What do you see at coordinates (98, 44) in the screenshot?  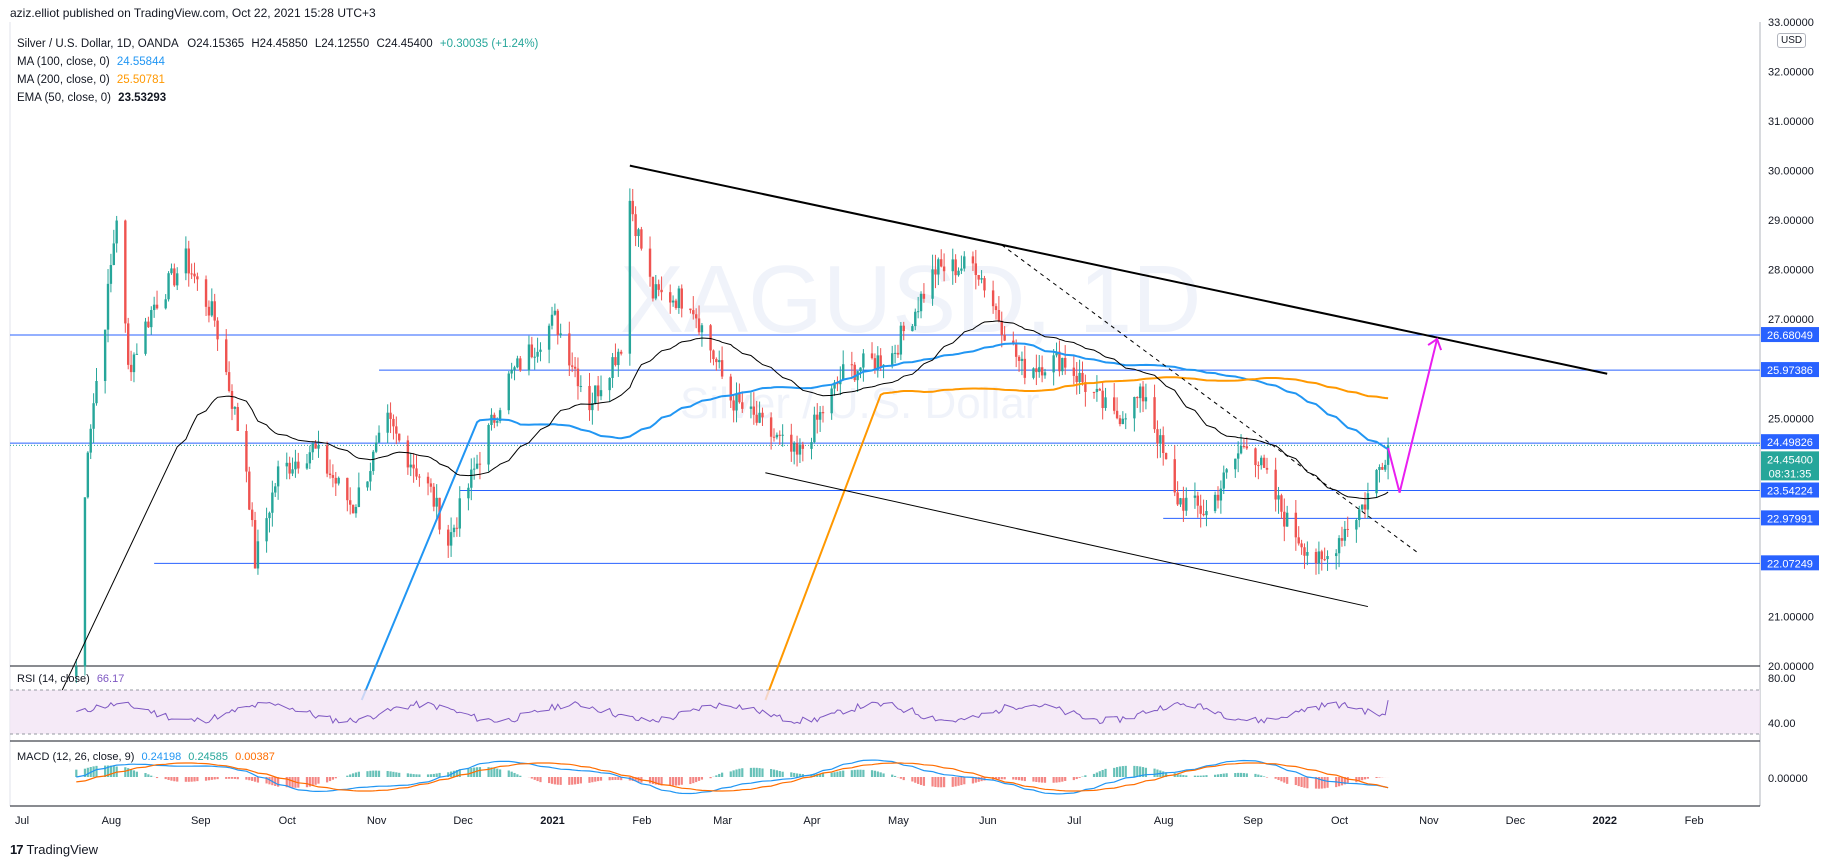 I see `symbol-title: Silver / U.S. Dollar, 1D, OANDA` at bounding box center [98, 44].